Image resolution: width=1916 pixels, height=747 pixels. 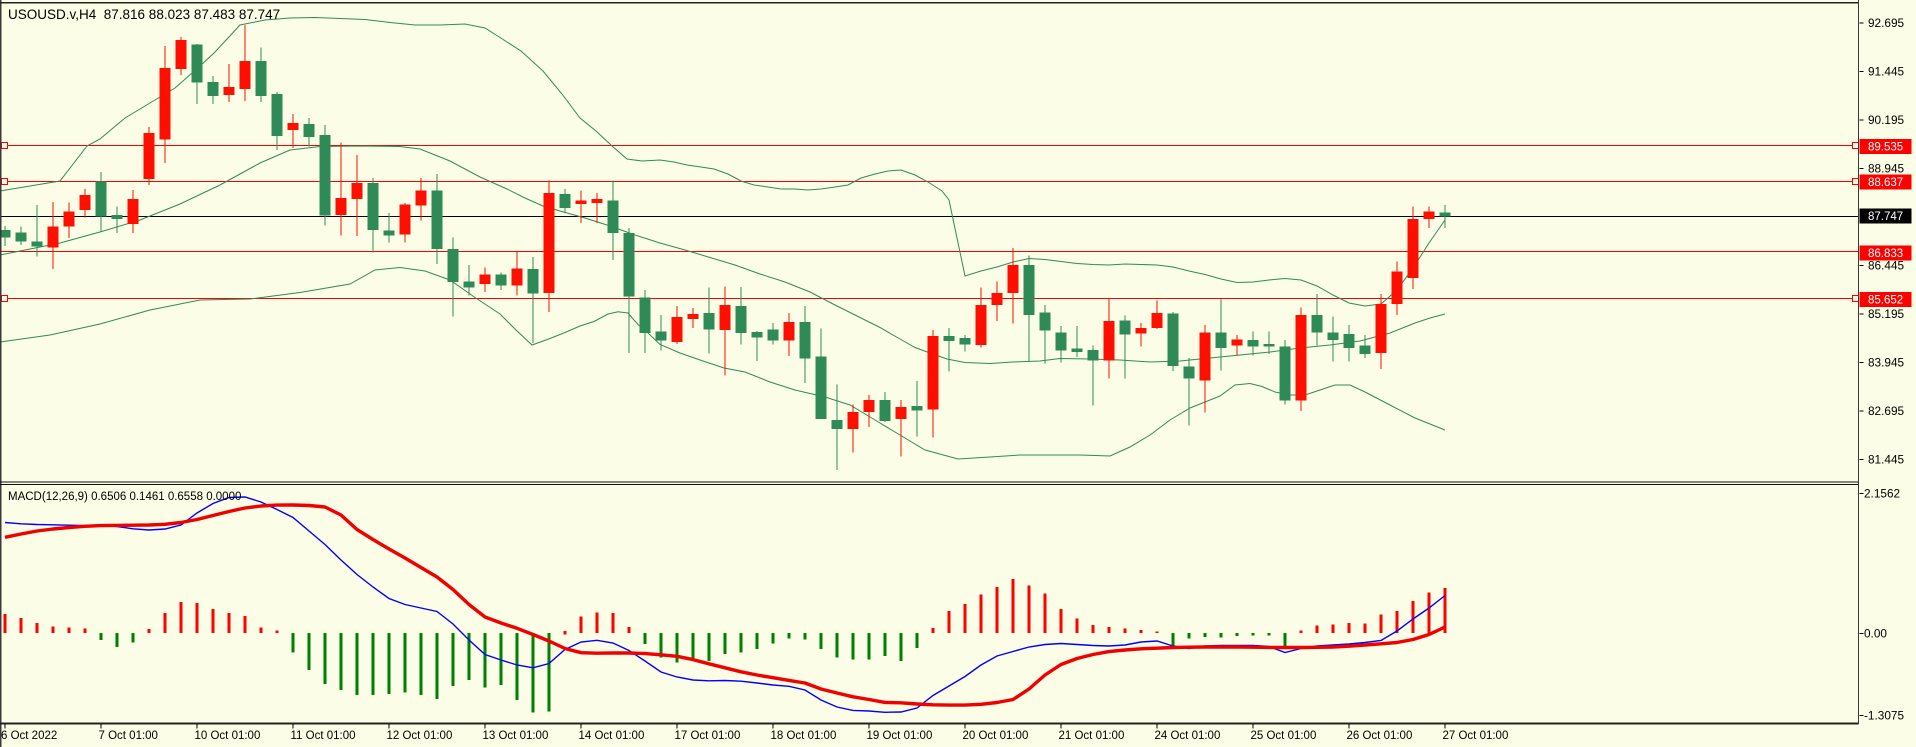 What do you see at coordinates (1875, 634) in the screenshot?
I see `svg-text: 0.00` at bounding box center [1875, 634].